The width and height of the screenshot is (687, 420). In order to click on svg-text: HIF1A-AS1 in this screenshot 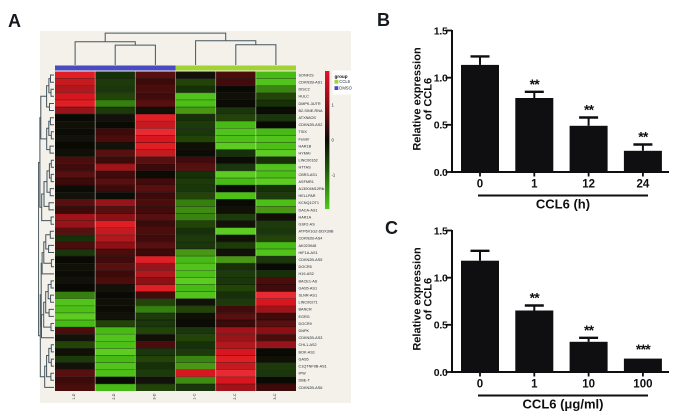, I will do `click(308, 253)`.